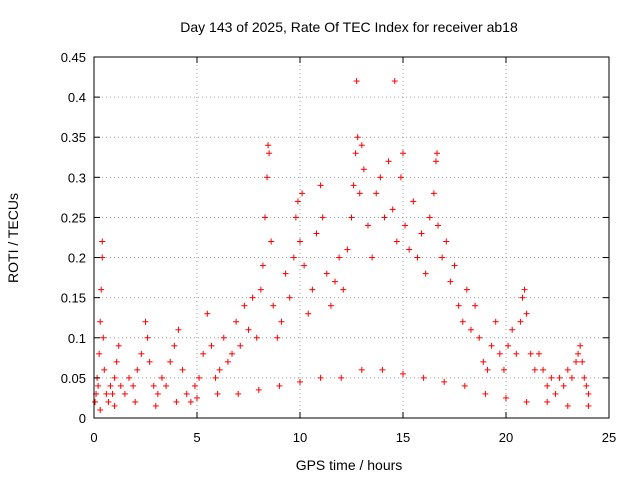 This screenshot has height=480, width=640. Describe the element at coordinates (73, 57) in the screenshot. I see `y-tick-label: 0.45` at that location.